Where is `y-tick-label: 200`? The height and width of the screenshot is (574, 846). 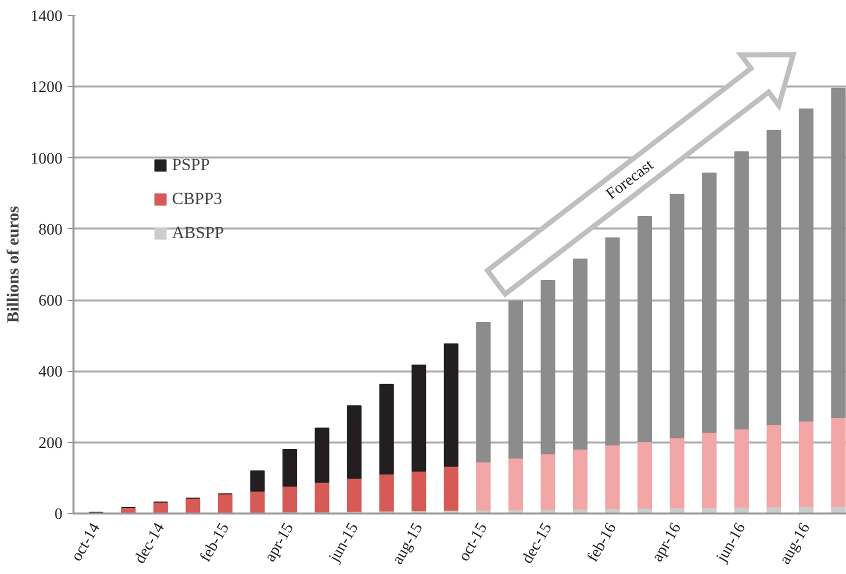
y-tick-label: 200 is located at coordinates (50, 443).